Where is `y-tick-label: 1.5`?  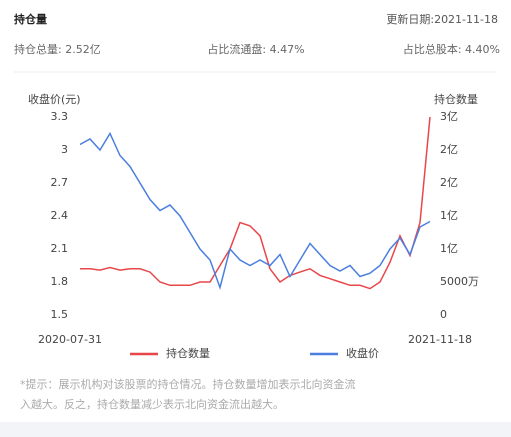
y-tick-label: 1.5 is located at coordinates (60, 314).